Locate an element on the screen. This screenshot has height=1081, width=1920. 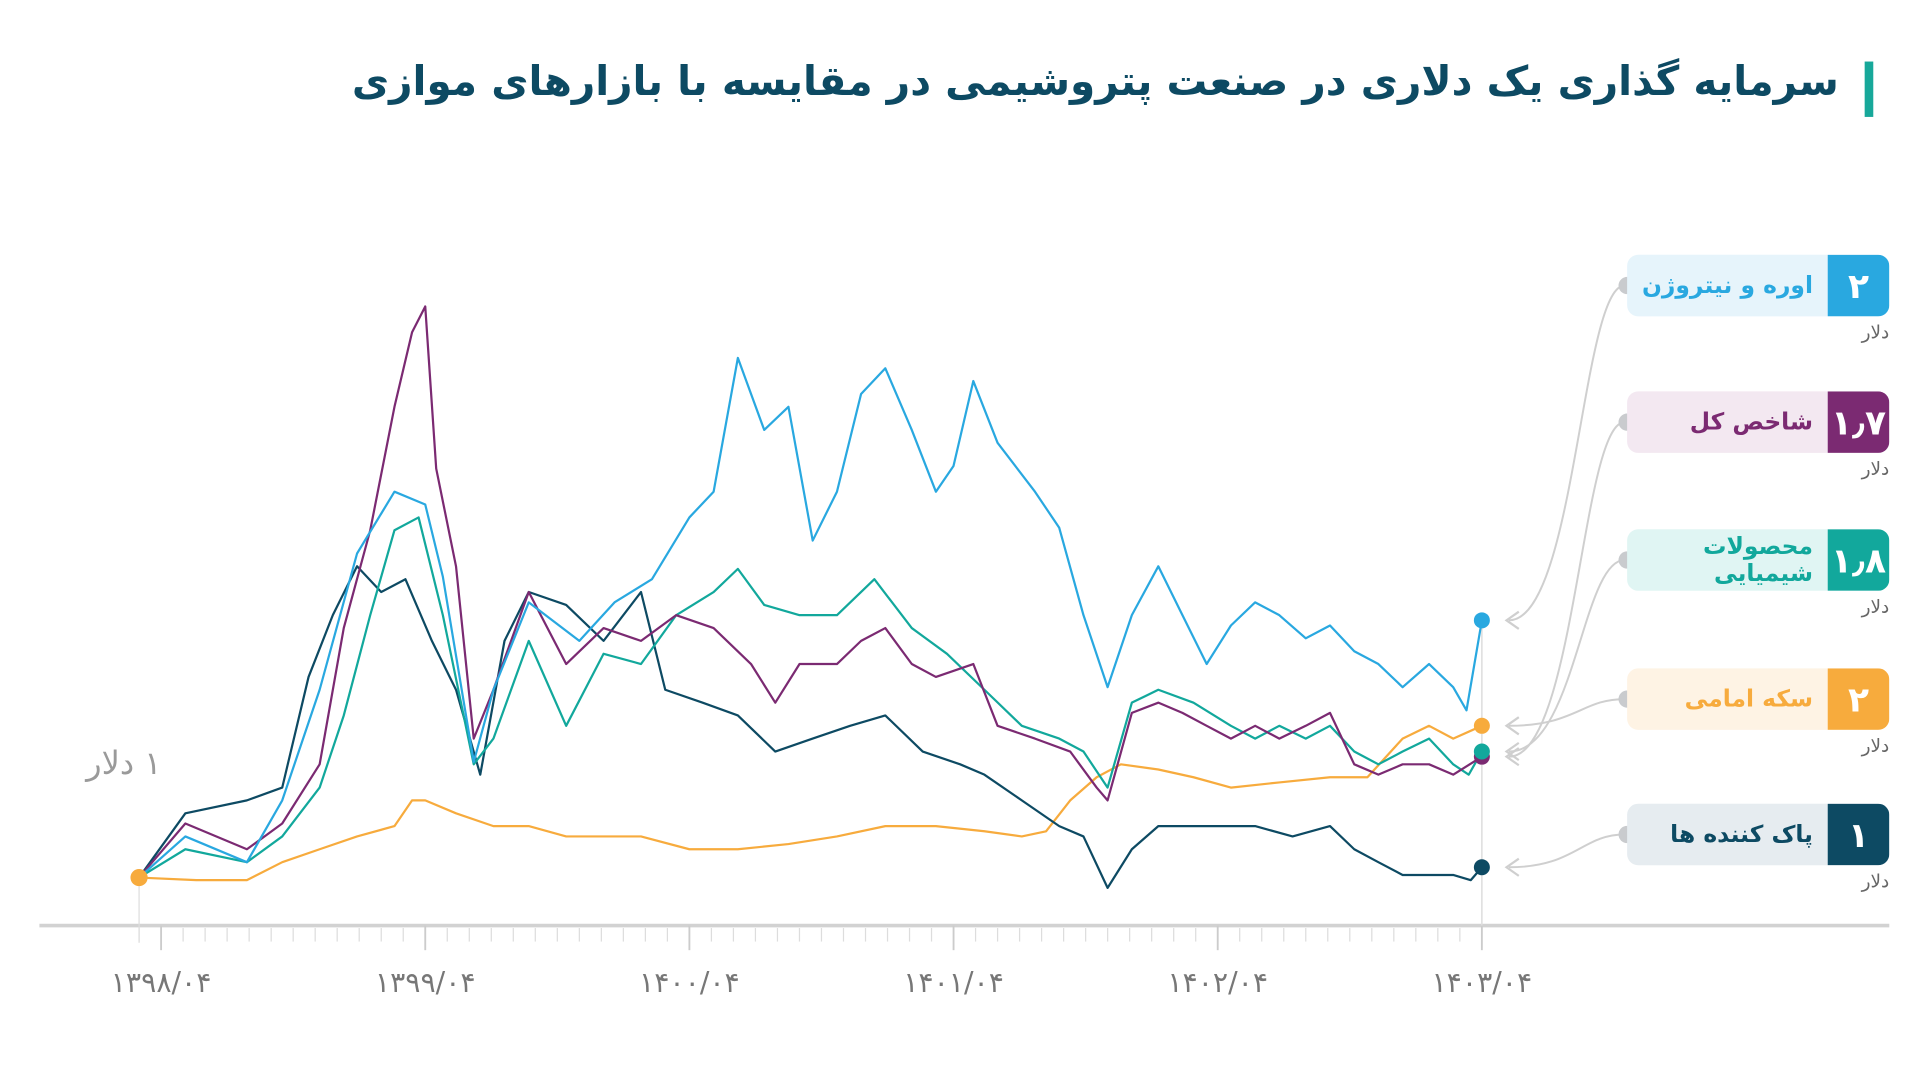
title-accent-bar is located at coordinates (1869, 89).